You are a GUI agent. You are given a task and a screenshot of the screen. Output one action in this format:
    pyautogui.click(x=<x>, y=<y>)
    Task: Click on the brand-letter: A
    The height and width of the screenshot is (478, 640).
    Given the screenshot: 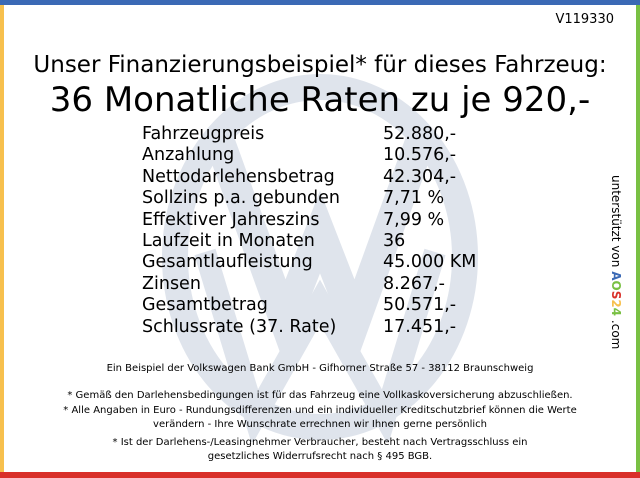 What is the action you would take?
    pyautogui.click(x=616, y=276)
    